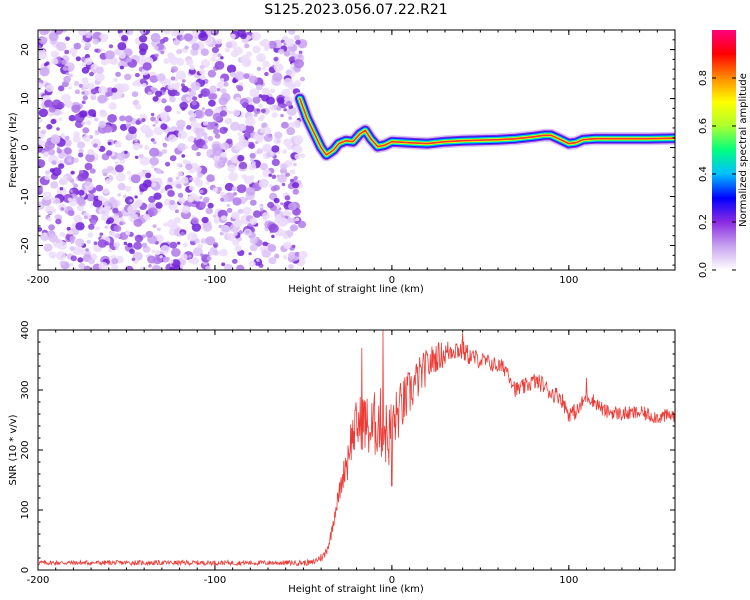 The width and height of the screenshot is (750, 600). What do you see at coordinates (355, 10) in the screenshot?
I see `figure-title: S125.2023.056.07.22.R21` at bounding box center [355, 10].